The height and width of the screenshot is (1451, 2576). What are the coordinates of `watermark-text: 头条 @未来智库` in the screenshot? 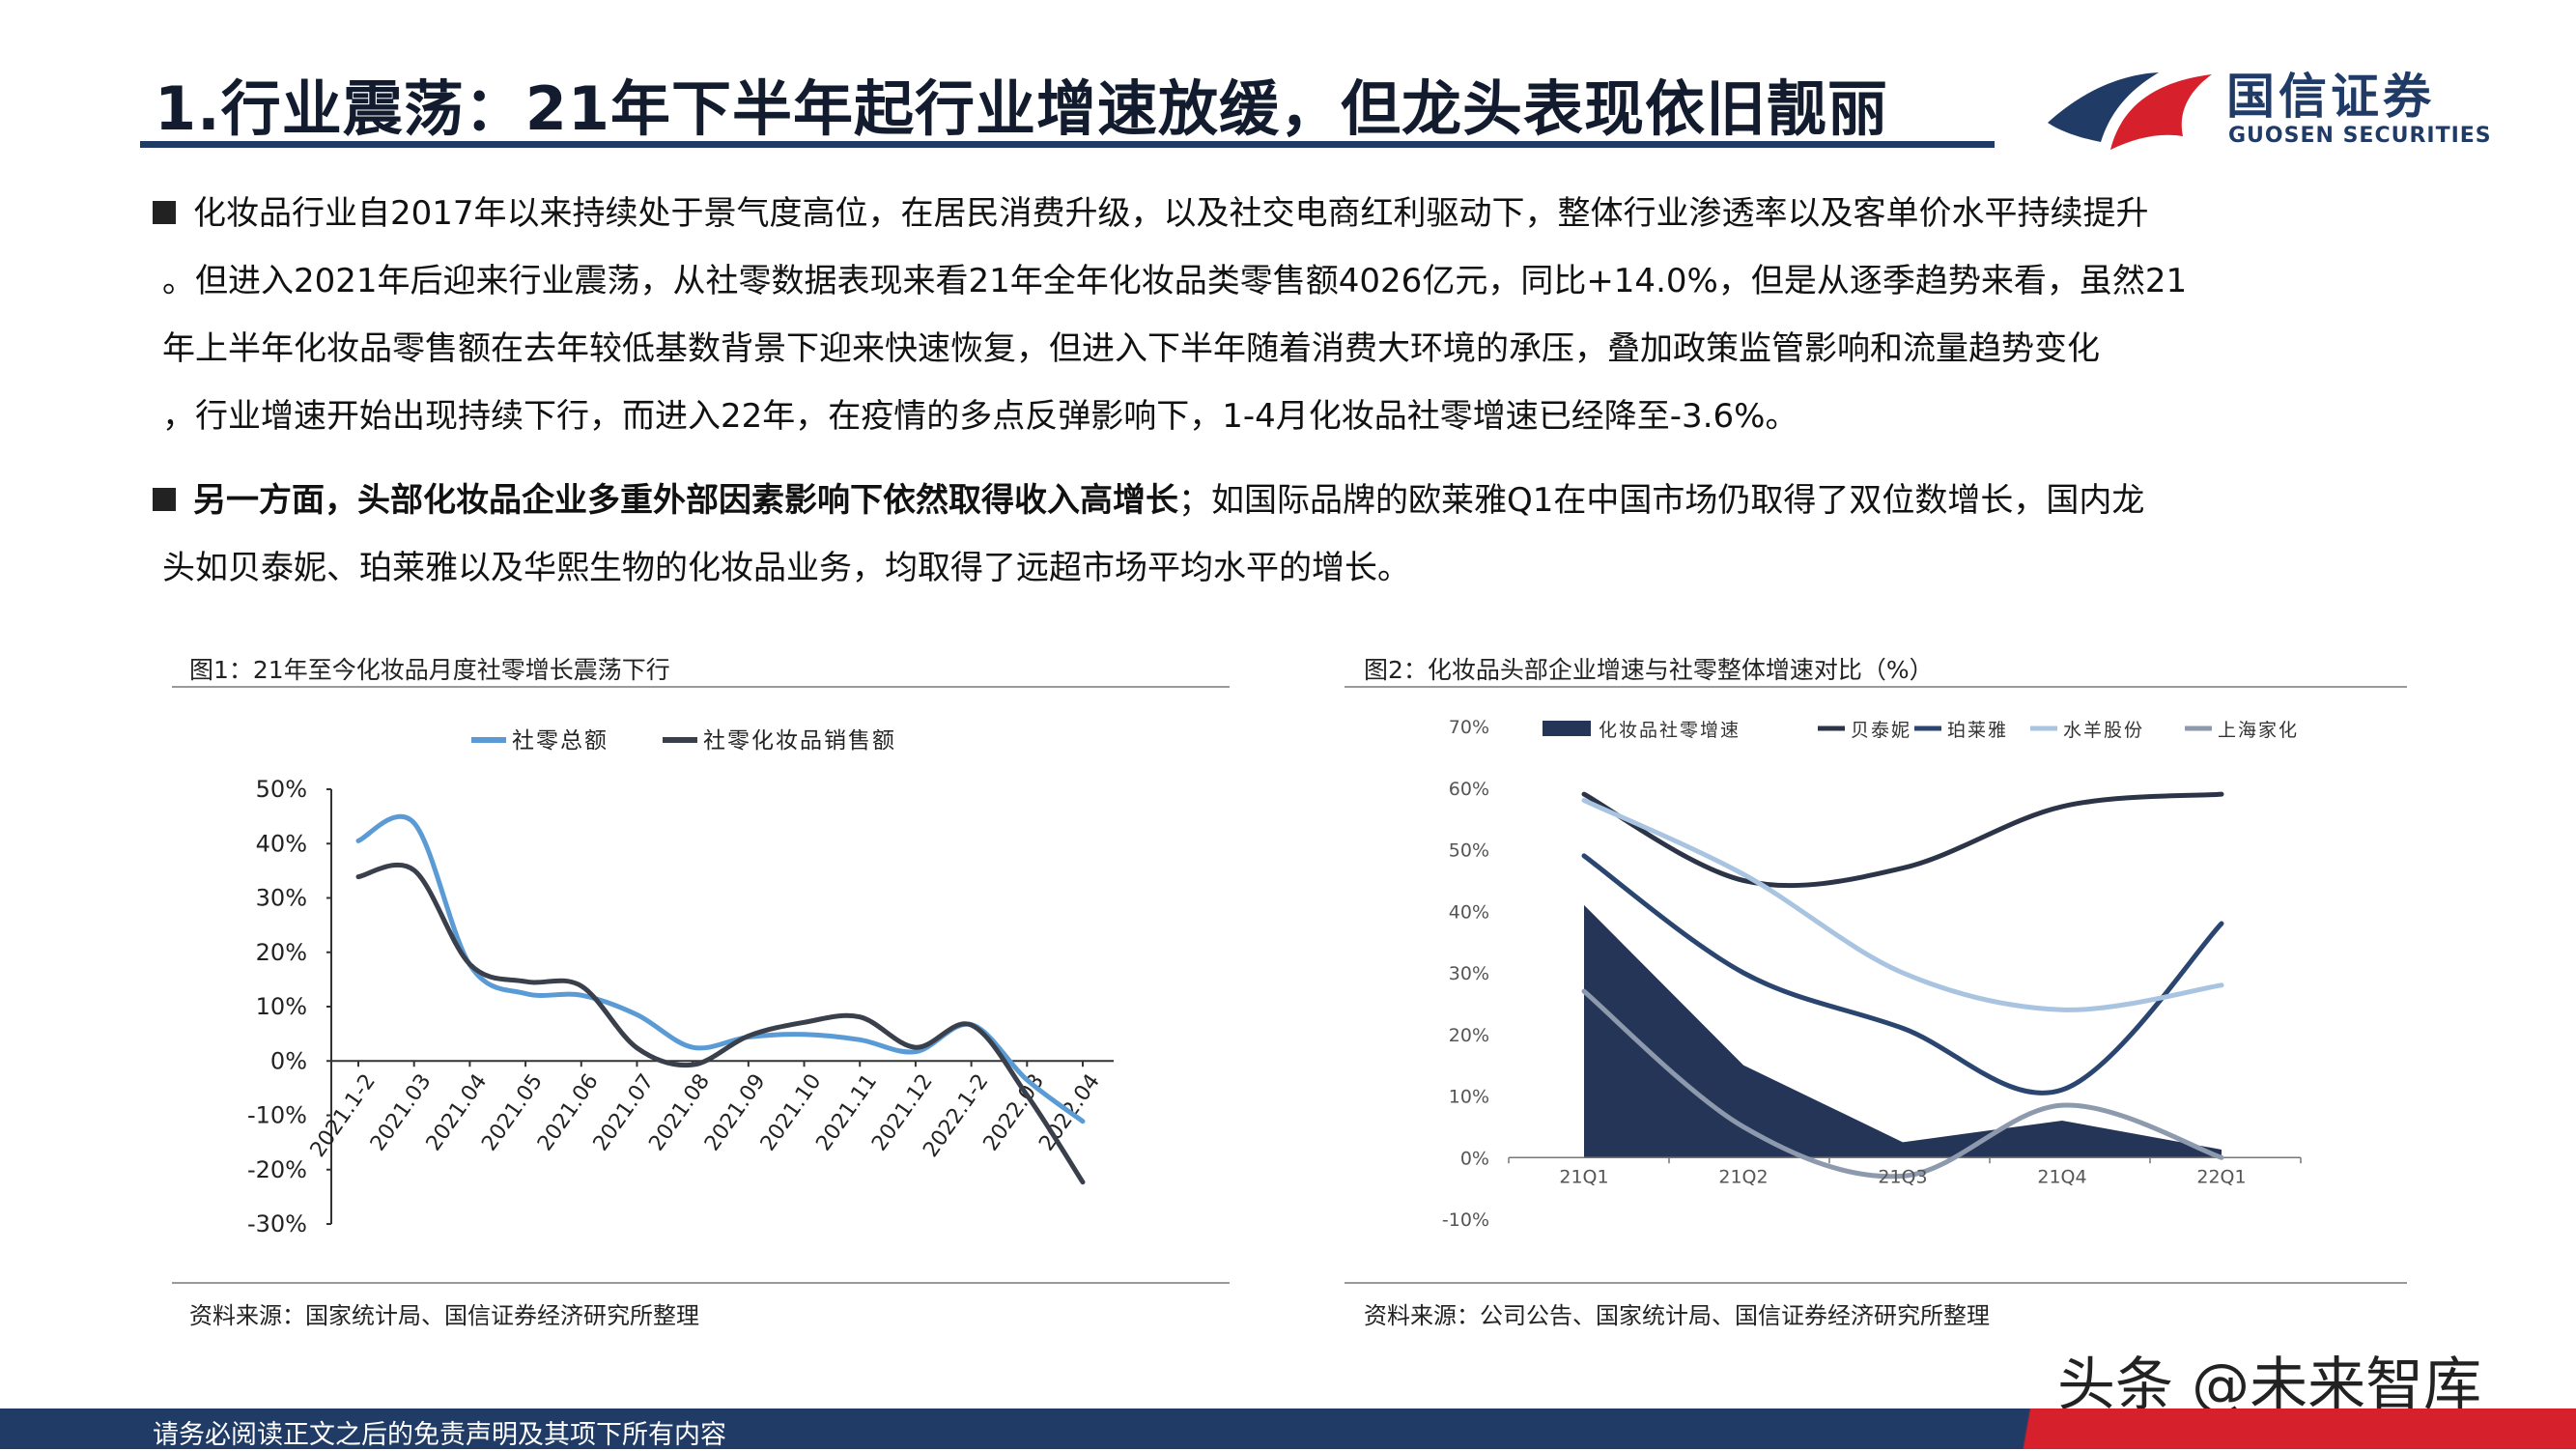 It's located at (2269, 1385).